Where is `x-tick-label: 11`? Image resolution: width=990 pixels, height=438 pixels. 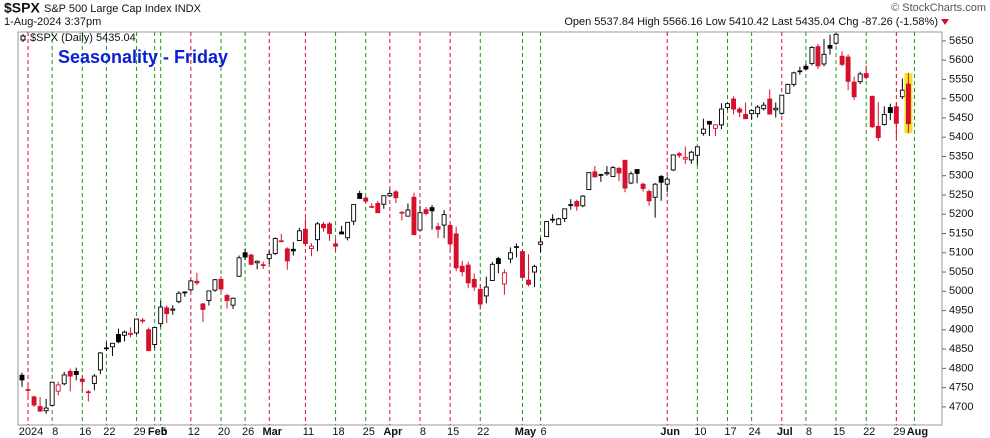 x-tick-label: 11 is located at coordinates (308, 432).